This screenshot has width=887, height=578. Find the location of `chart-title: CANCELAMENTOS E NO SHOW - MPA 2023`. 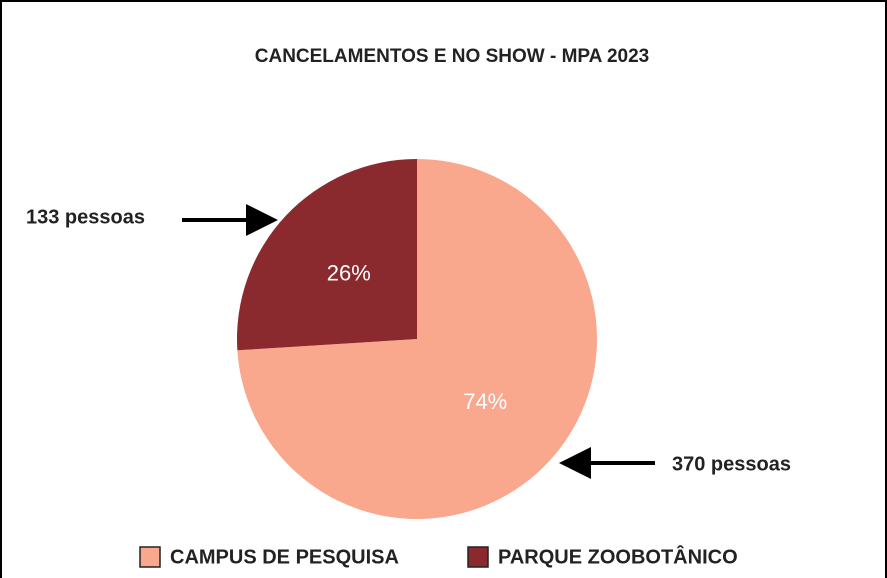

chart-title: CANCELAMENTOS E NO SHOW - MPA 2023 is located at coordinates (452, 56).